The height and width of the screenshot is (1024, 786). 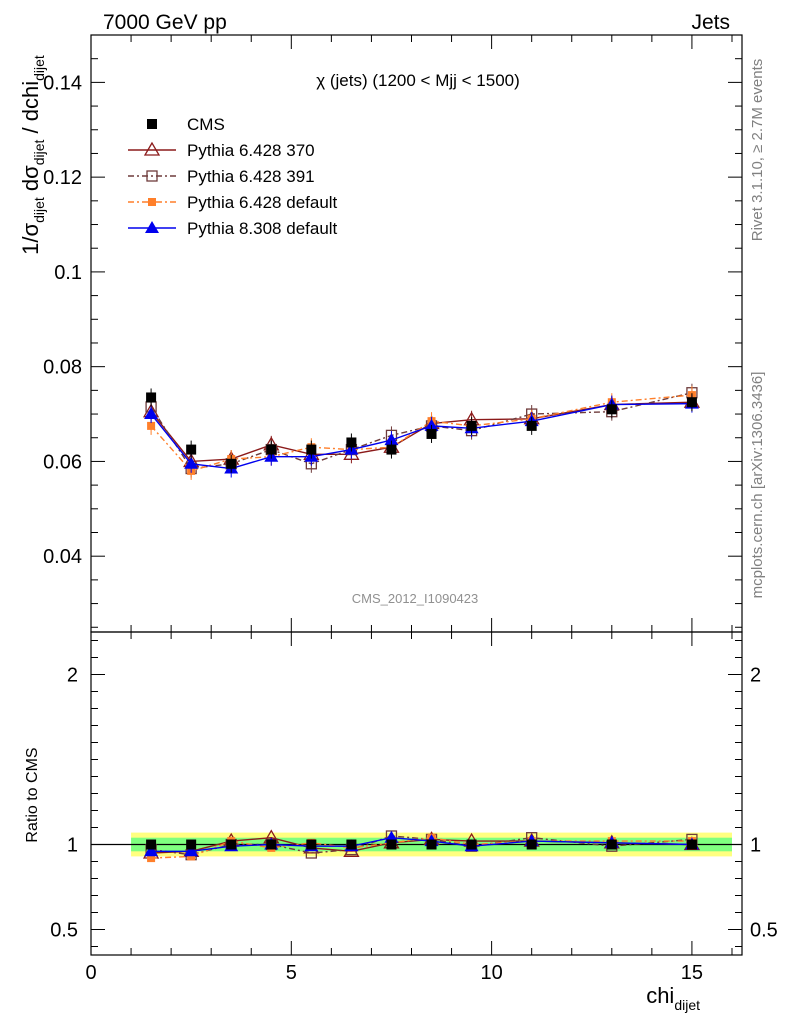 What do you see at coordinates (262, 228) in the screenshot?
I see `legend-label: Pythia 8.308 default` at bounding box center [262, 228].